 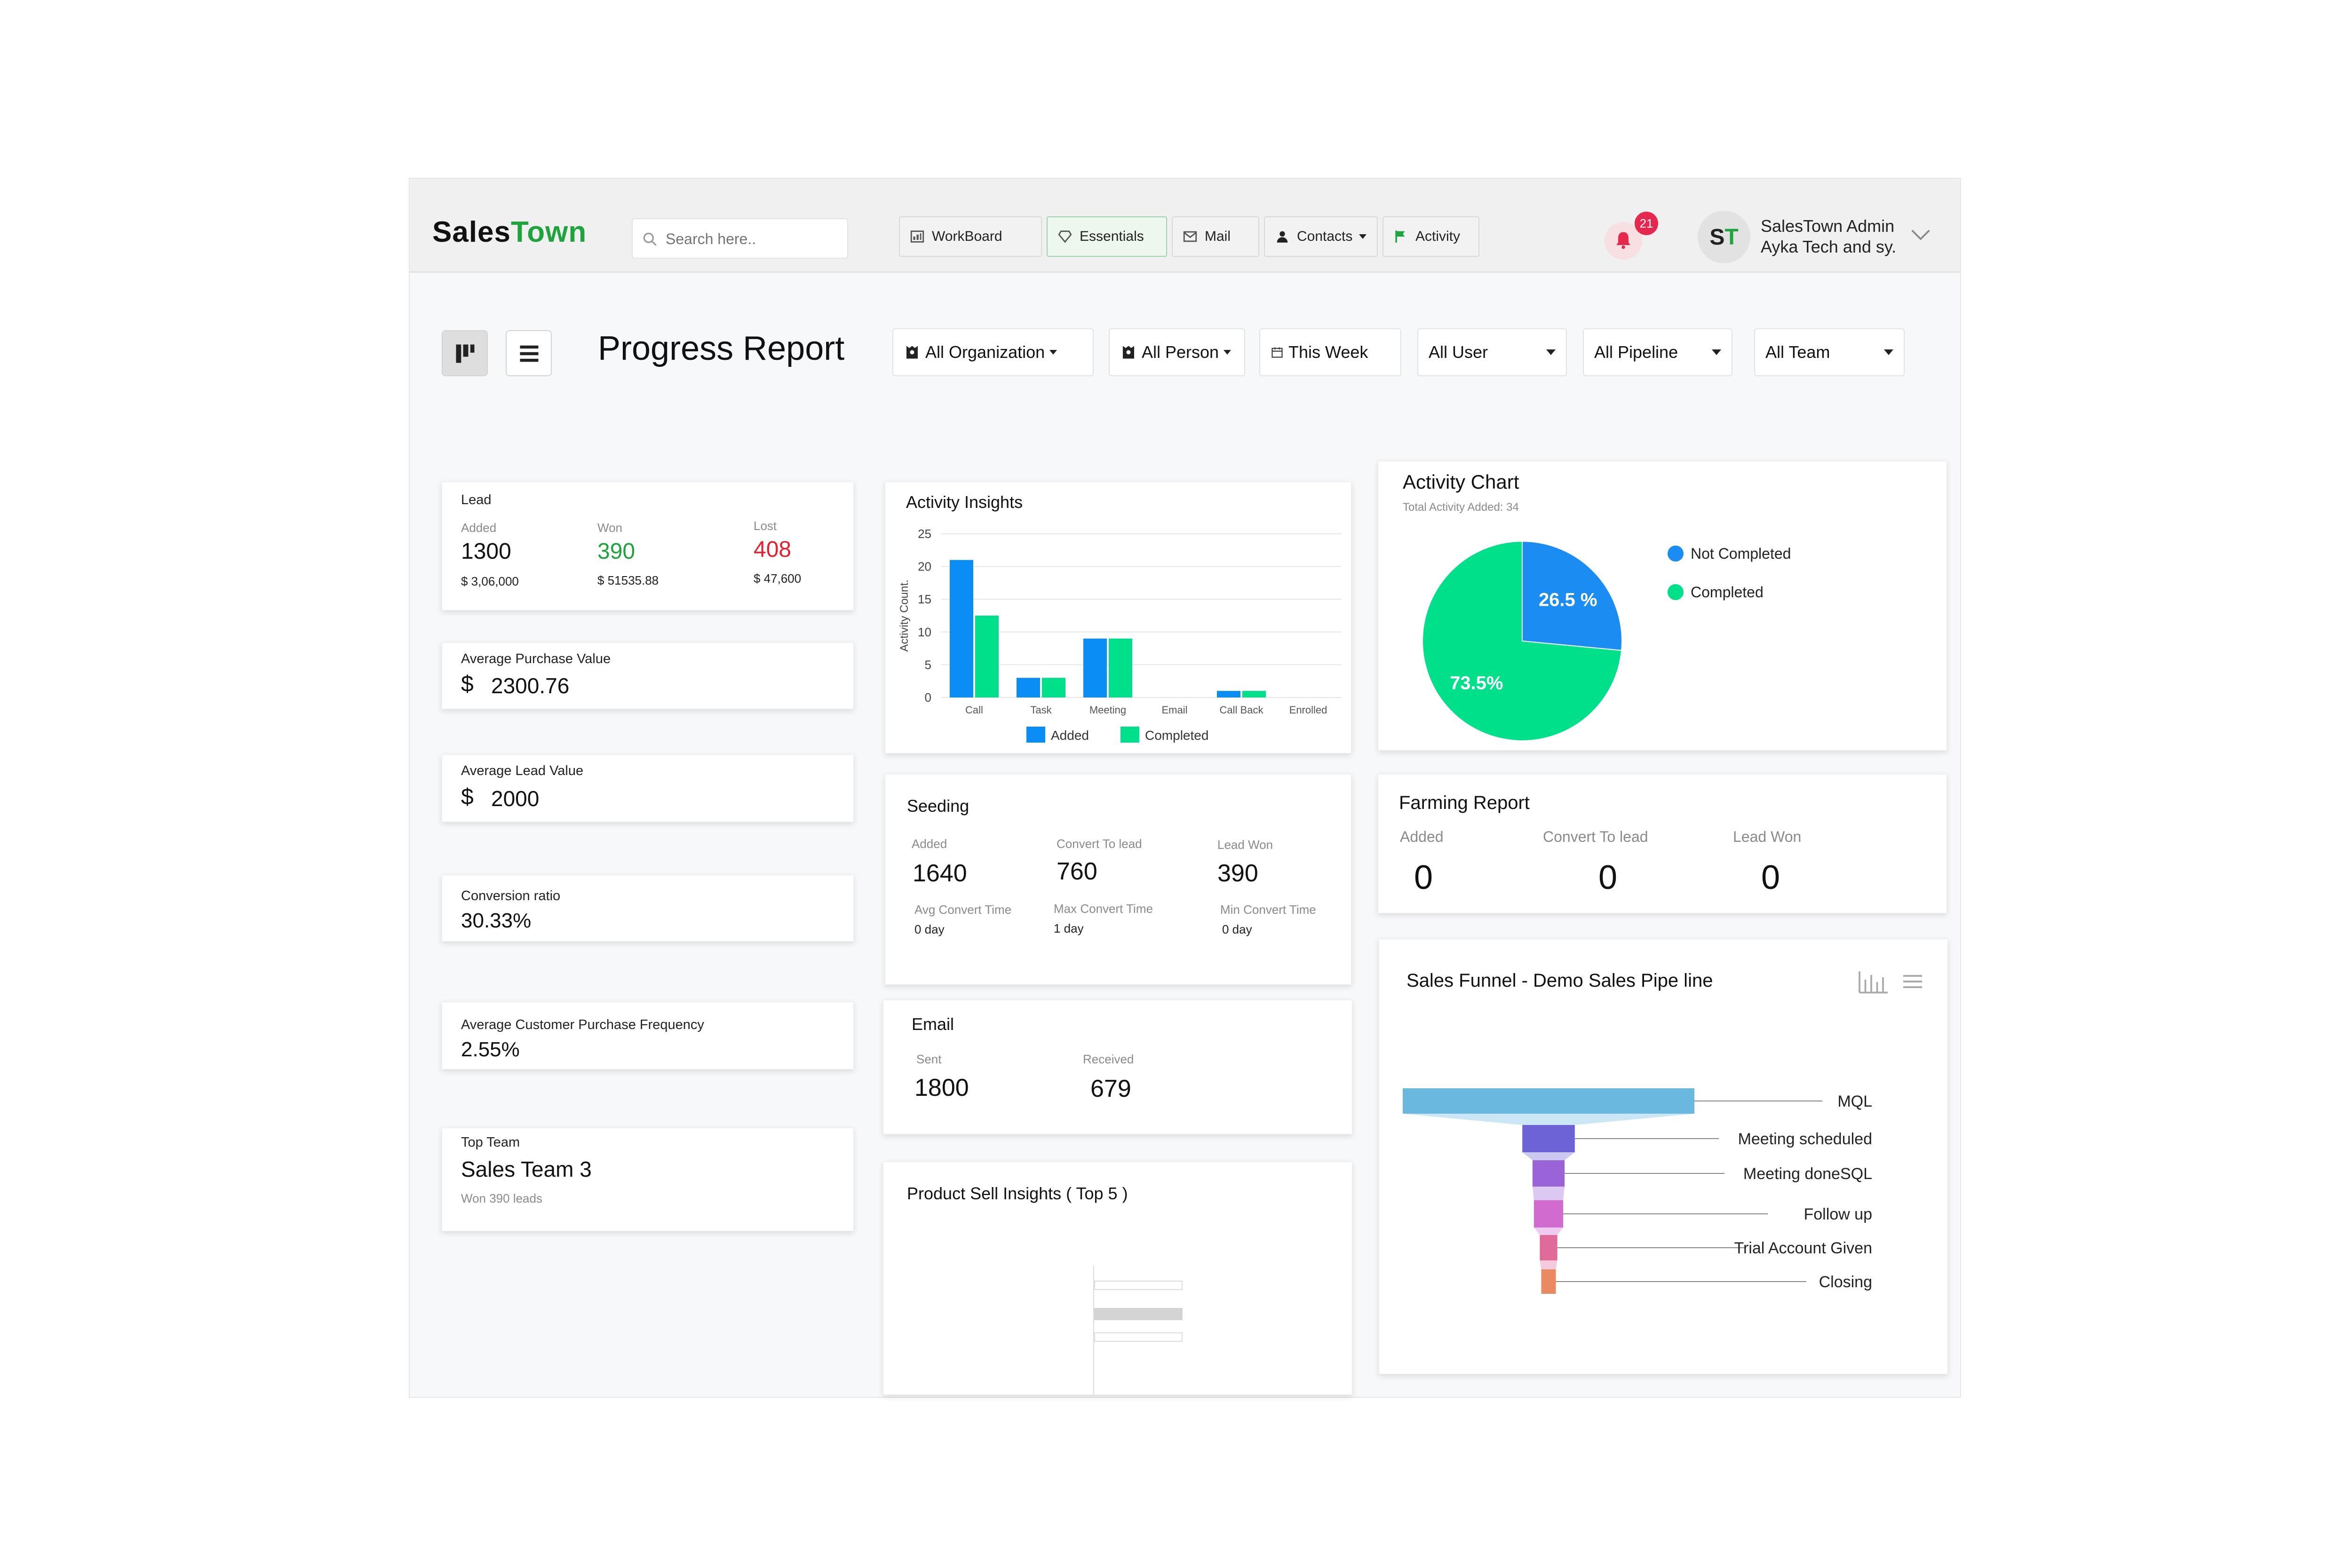 I want to click on pipeline-filter-label: All Pipeline, so click(x=1636, y=352).